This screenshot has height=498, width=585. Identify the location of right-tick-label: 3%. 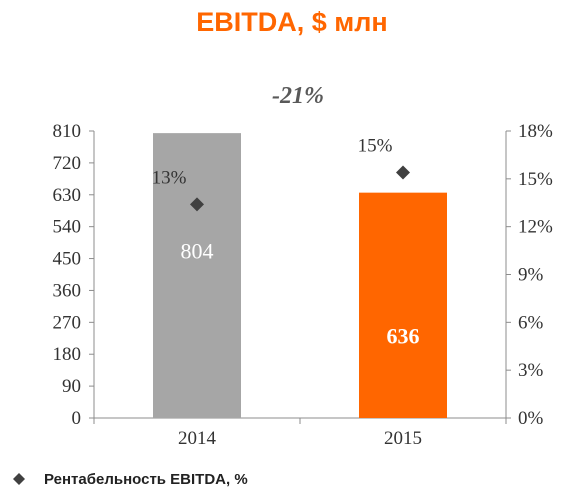
(531, 370).